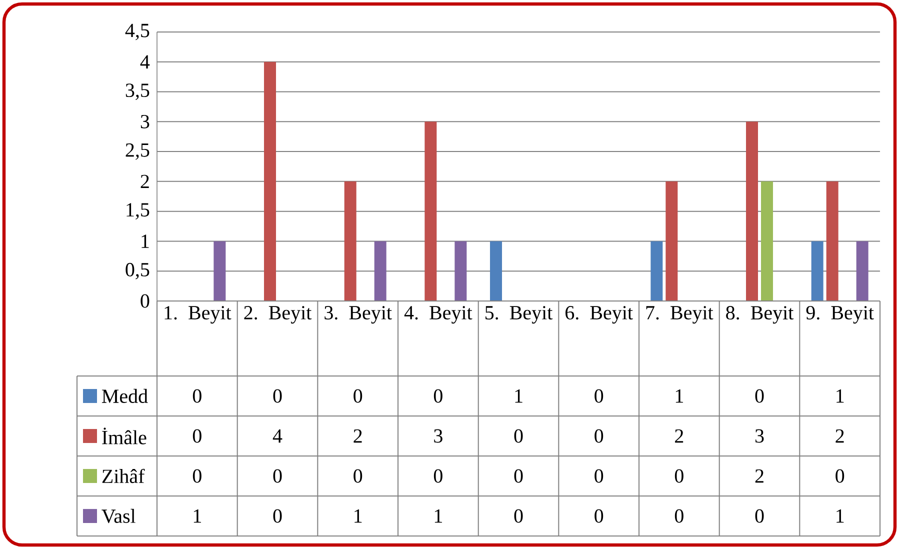  Describe the element at coordinates (277, 436) in the screenshot. I see `data-label: 4` at that location.